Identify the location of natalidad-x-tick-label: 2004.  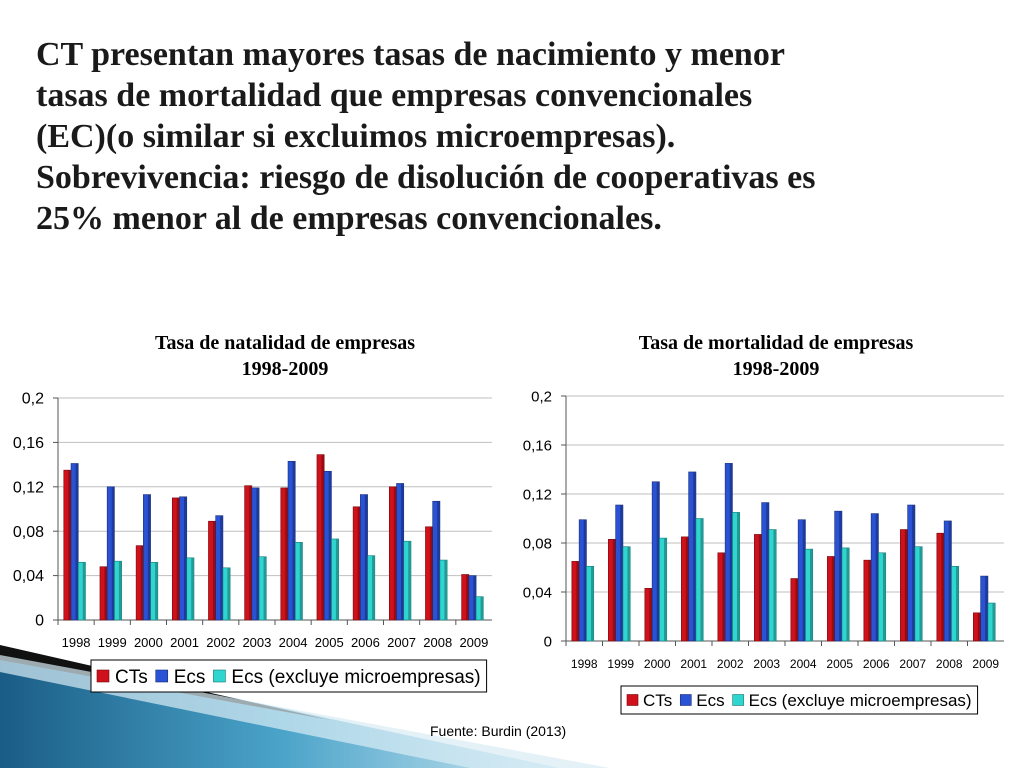
(293, 642).